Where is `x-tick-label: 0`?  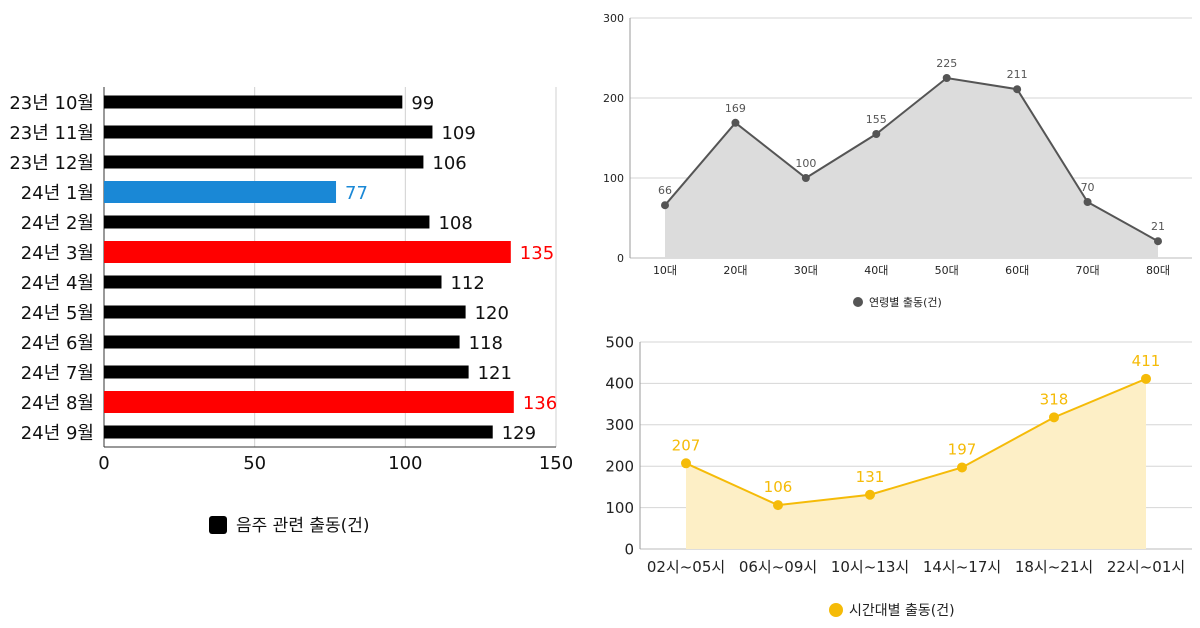 x-tick-label: 0 is located at coordinates (103, 463).